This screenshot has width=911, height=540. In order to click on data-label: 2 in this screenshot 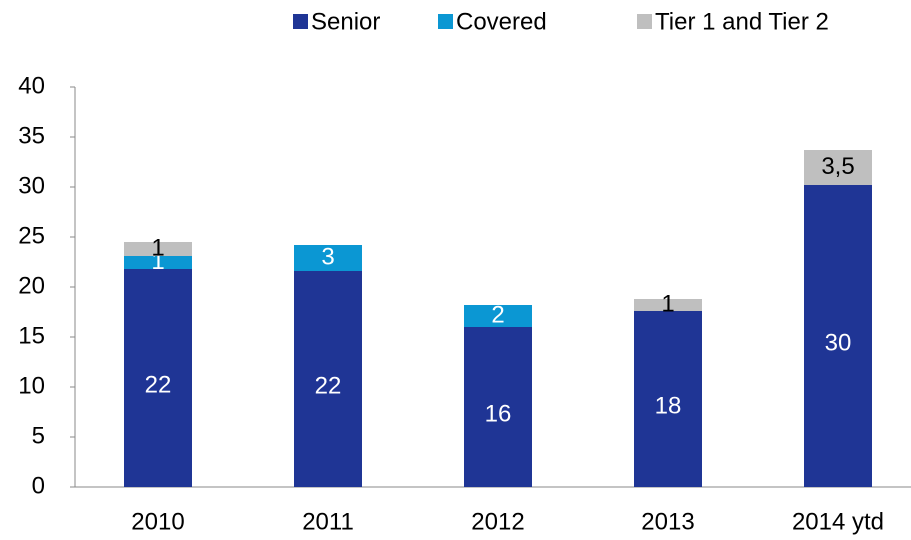, I will do `click(497, 314)`.